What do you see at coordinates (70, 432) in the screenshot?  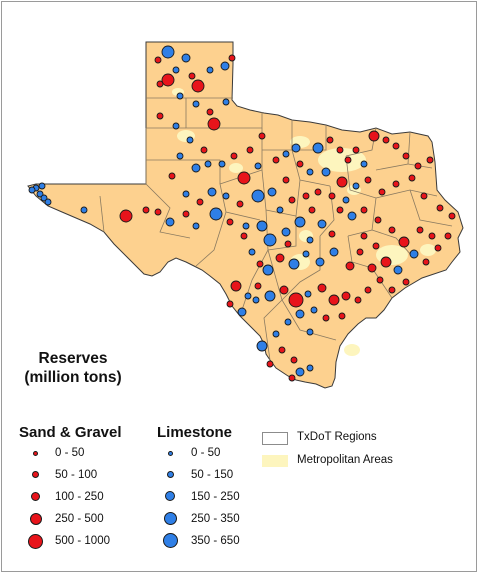 I see `sand-gravel-heading: Sand & Gravel` at bounding box center [70, 432].